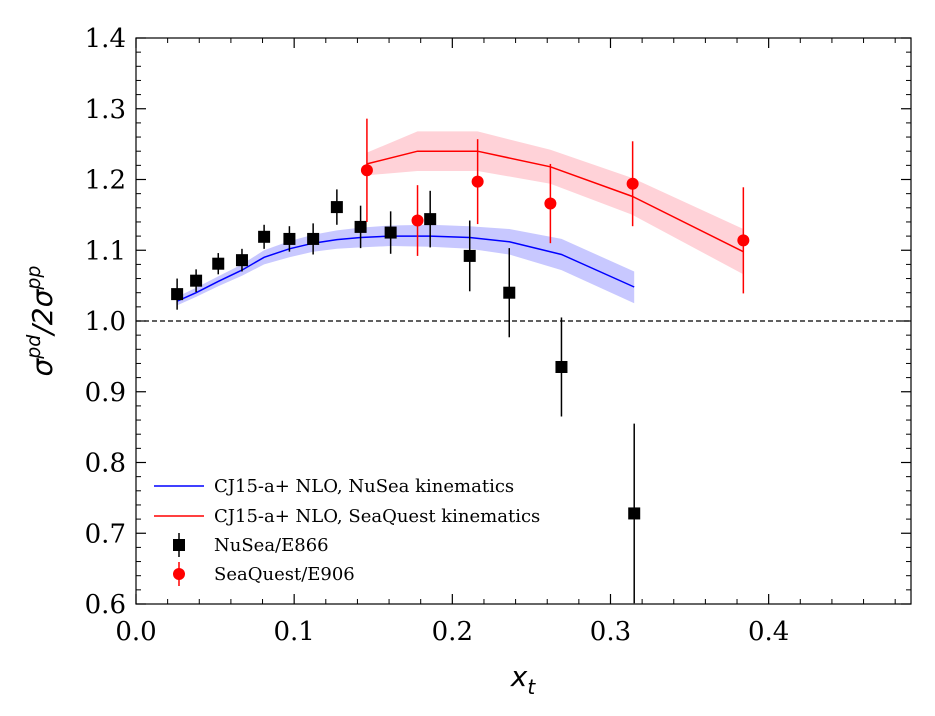 This screenshot has height=716, width=935. I want to click on legend-swatch-nusea-data, so click(179, 545).